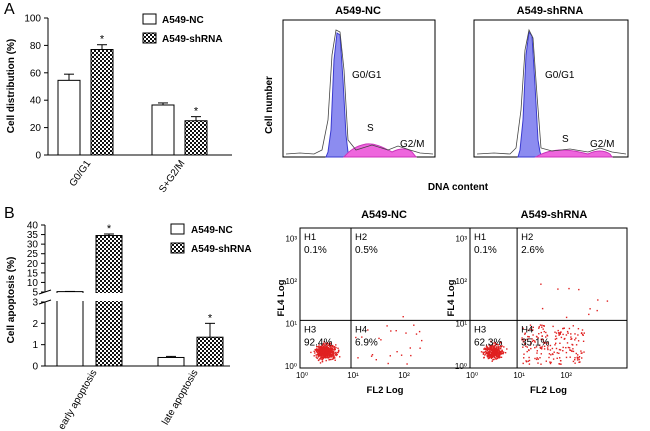 This screenshot has width=650, height=431. What do you see at coordinates (565, 139) in the screenshot?
I see `peak-label-s-shrna: S` at bounding box center [565, 139].